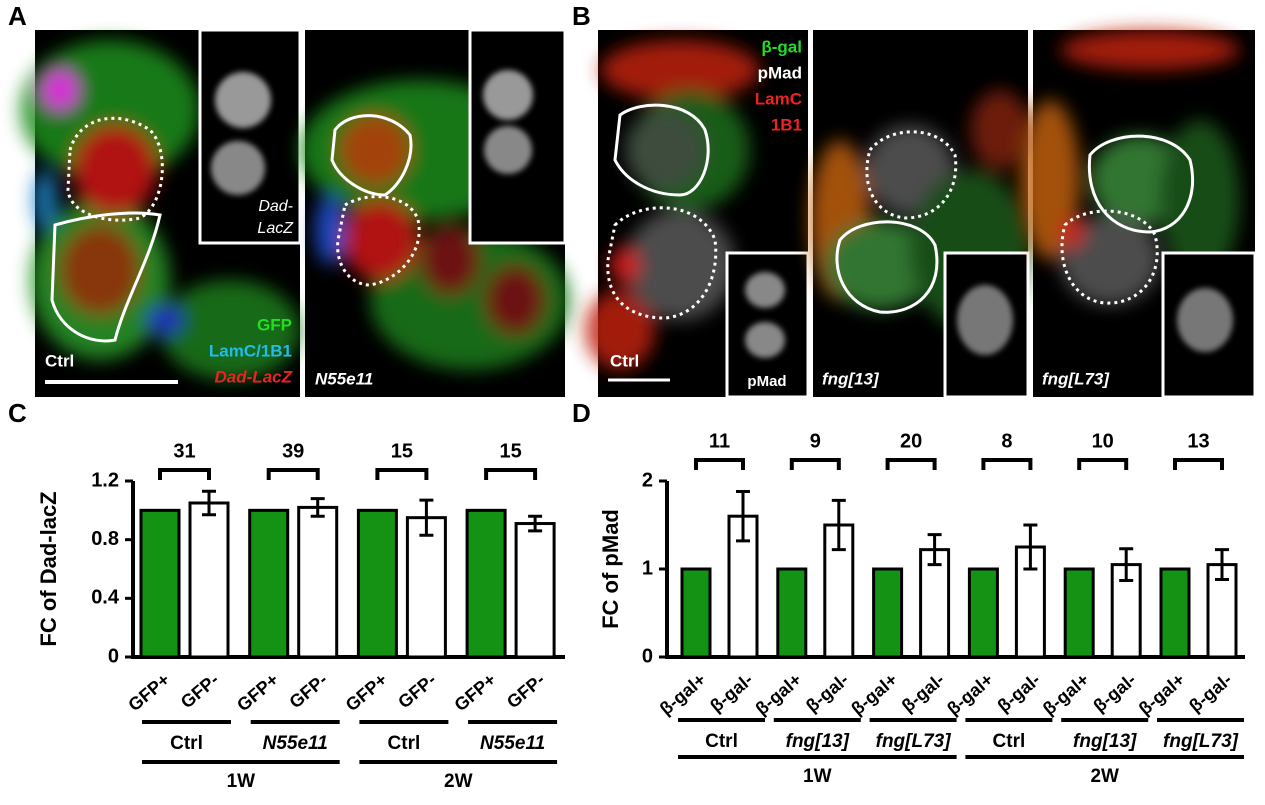 This screenshot has height=805, width=1265. I want to click on n-label: 8, so click(1006, 441).